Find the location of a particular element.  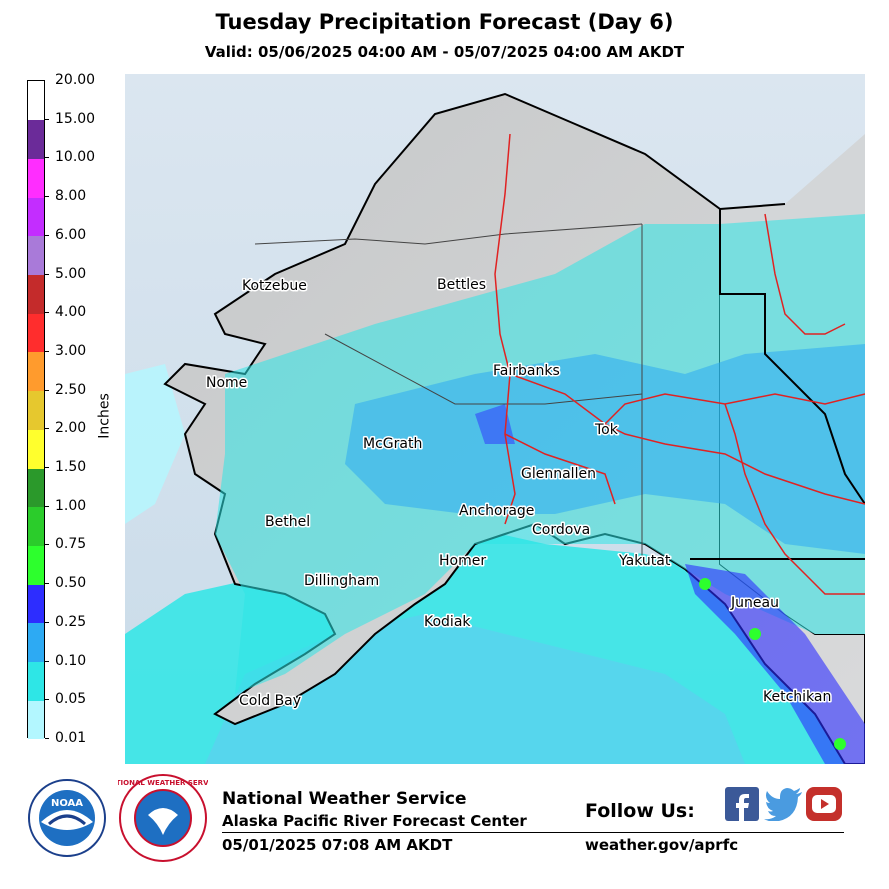

facebook-icon is located at coordinates (742, 804).